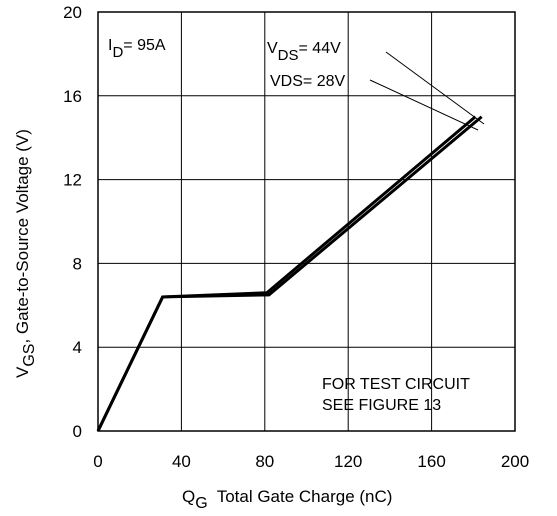  I want to click on x-axis-title: QG Total Gate Charge (nC), so click(287, 499).